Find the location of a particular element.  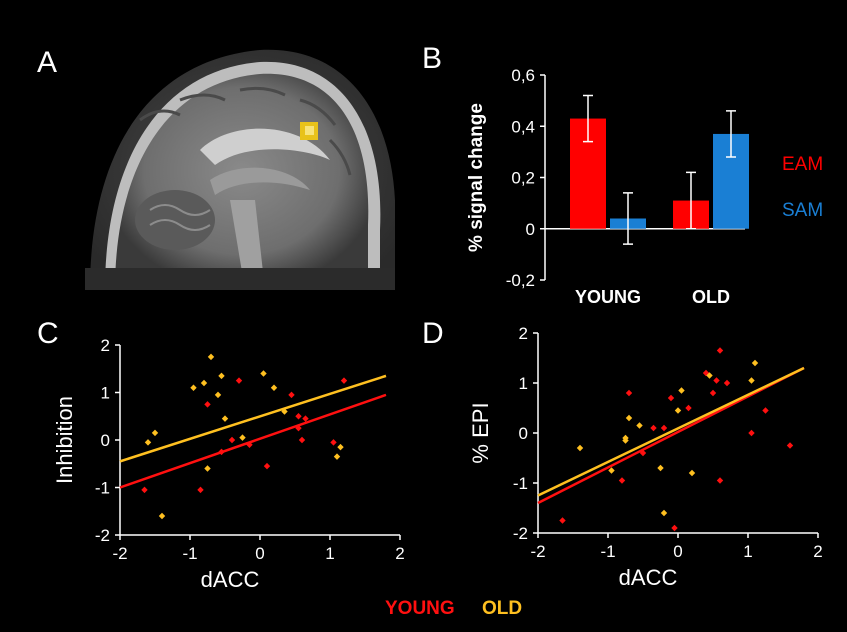

legend-eam: EAM is located at coordinates (802, 164).